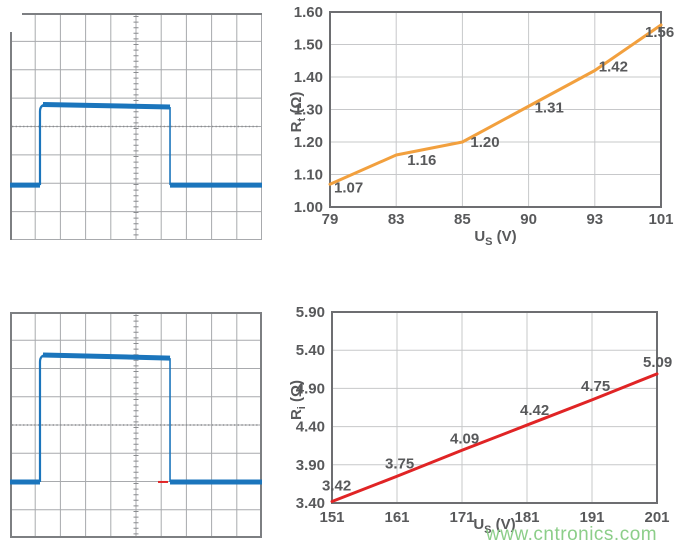 This screenshot has width=680, height=550. What do you see at coordinates (308, 175) in the screenshot?
I see `y-tick-label: 1.10` at bounding box center [308, 175].